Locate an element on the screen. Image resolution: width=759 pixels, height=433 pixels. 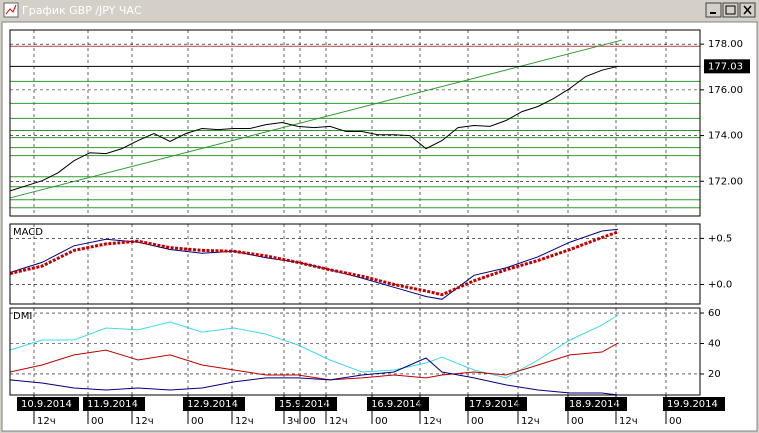
date-label: 10.9.2014 is located at coordinates (46, 404).